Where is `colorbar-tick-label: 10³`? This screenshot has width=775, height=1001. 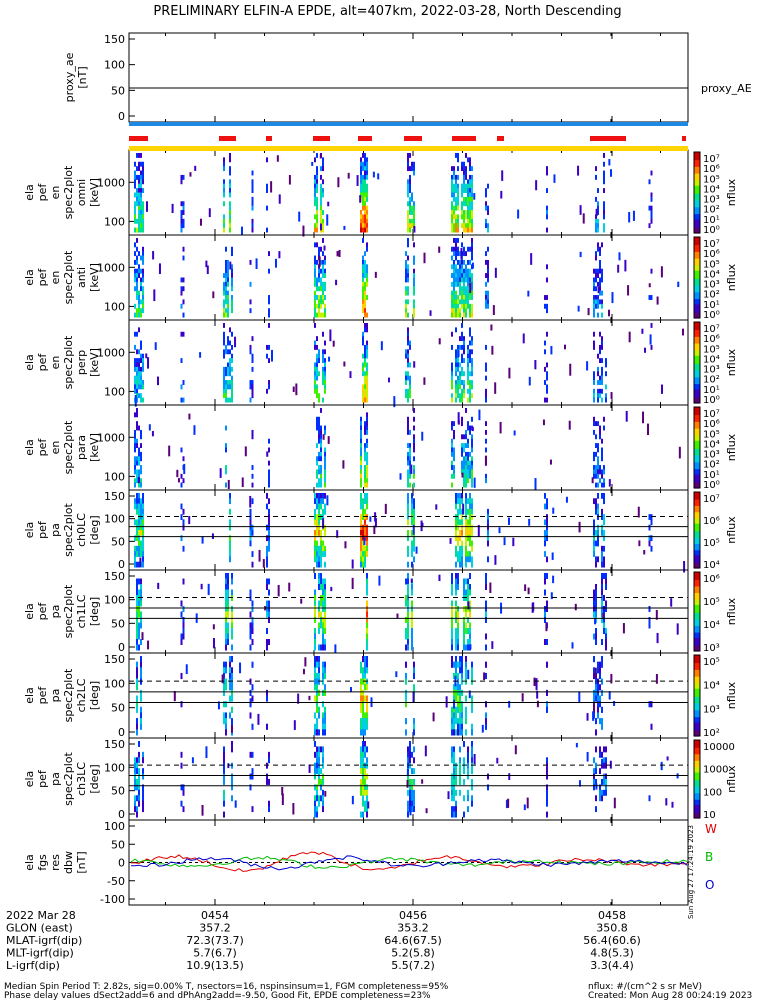 colorbar-tick-label: 10³ is located at coordinates (711, 285).